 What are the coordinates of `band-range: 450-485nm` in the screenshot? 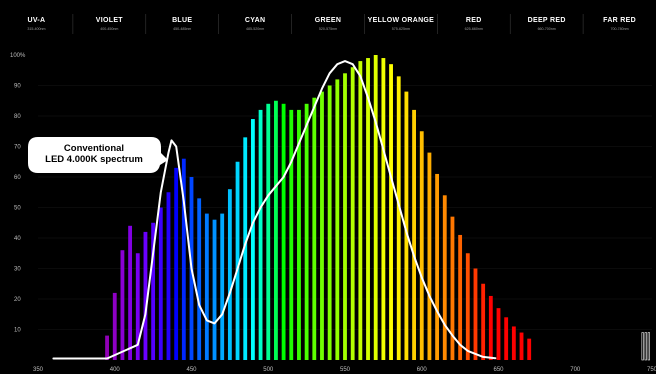 It's located at (182, 29).